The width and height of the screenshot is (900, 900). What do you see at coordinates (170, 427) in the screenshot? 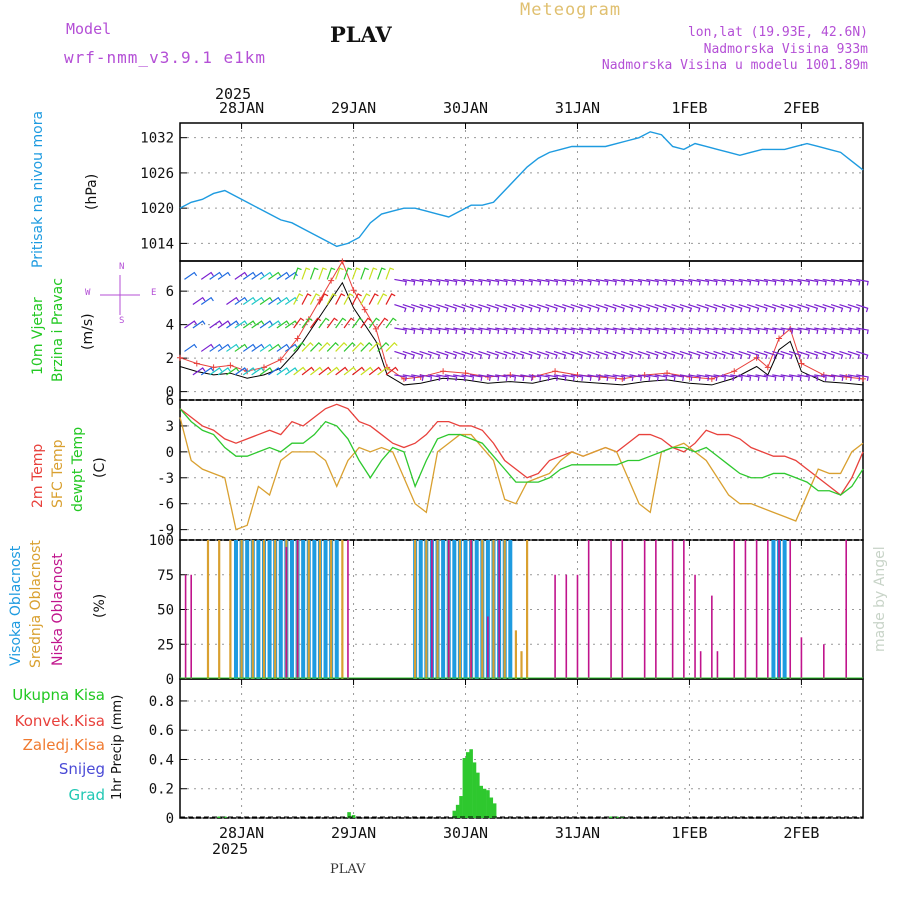
I see `temperature-ytick-label: 3` at bounding box center [170, 427].